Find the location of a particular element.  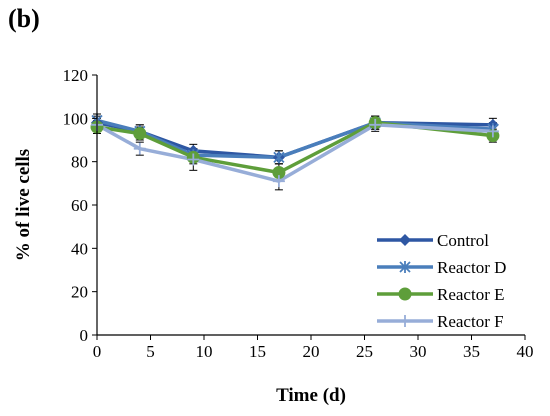

y-tick-label: 40 is located at coordinates (79, 248).